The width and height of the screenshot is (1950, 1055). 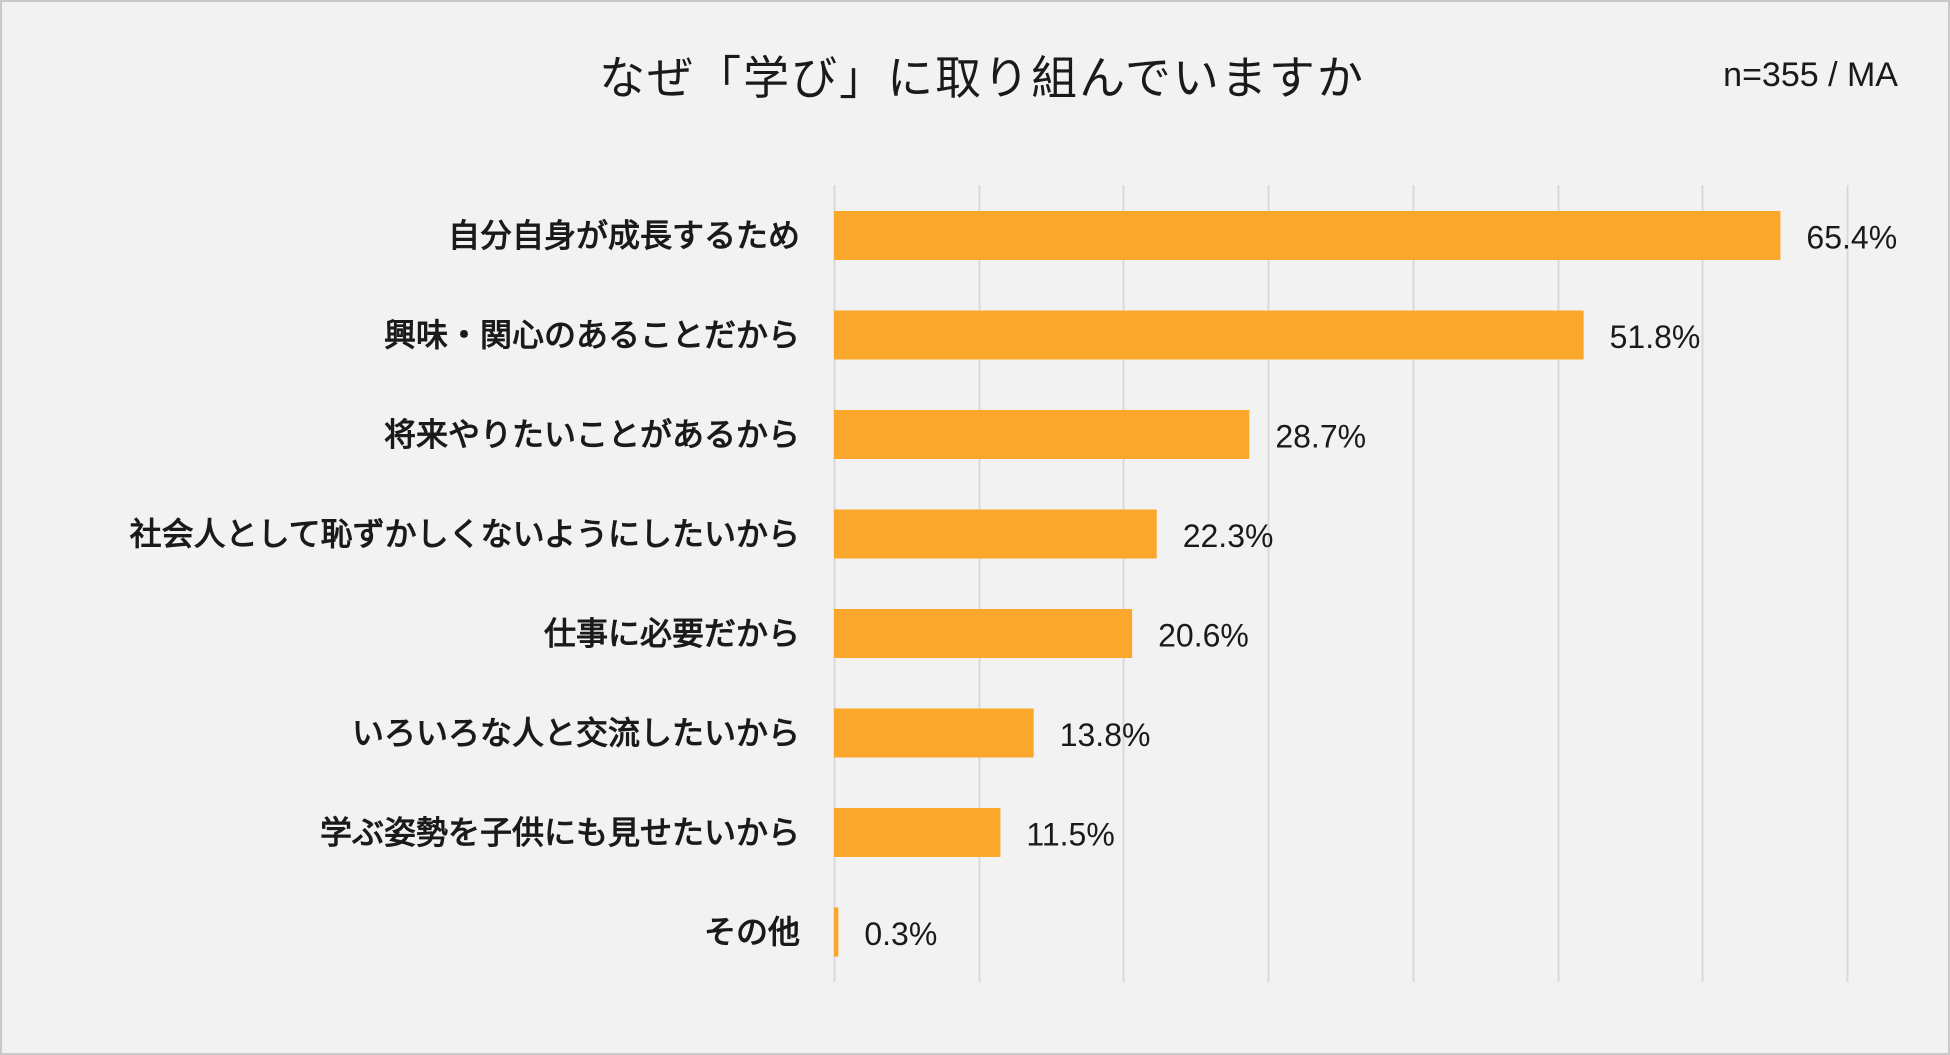 I want to click on category-label: 仕事に必要だから, so click(x=672, y=634).